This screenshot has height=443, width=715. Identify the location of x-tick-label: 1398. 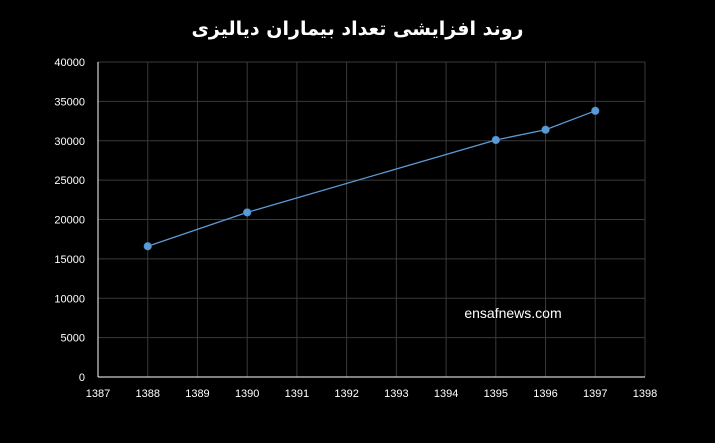
(645, 394).